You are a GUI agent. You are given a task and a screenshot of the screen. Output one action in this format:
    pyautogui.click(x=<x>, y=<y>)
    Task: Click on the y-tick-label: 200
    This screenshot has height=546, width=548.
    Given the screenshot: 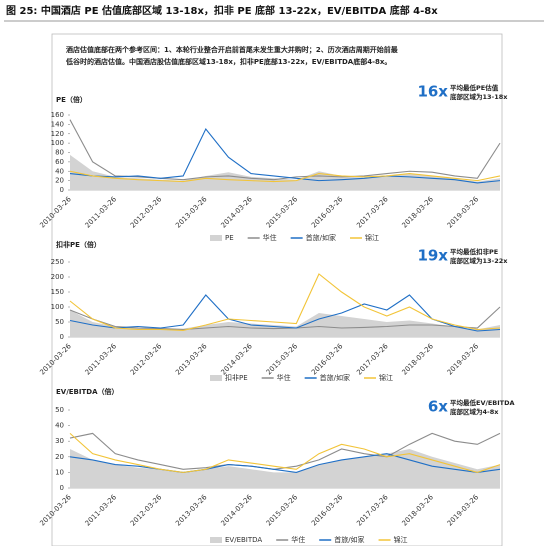 What is the action you would take?
    pyautogui.click(x=57, y=277)
    